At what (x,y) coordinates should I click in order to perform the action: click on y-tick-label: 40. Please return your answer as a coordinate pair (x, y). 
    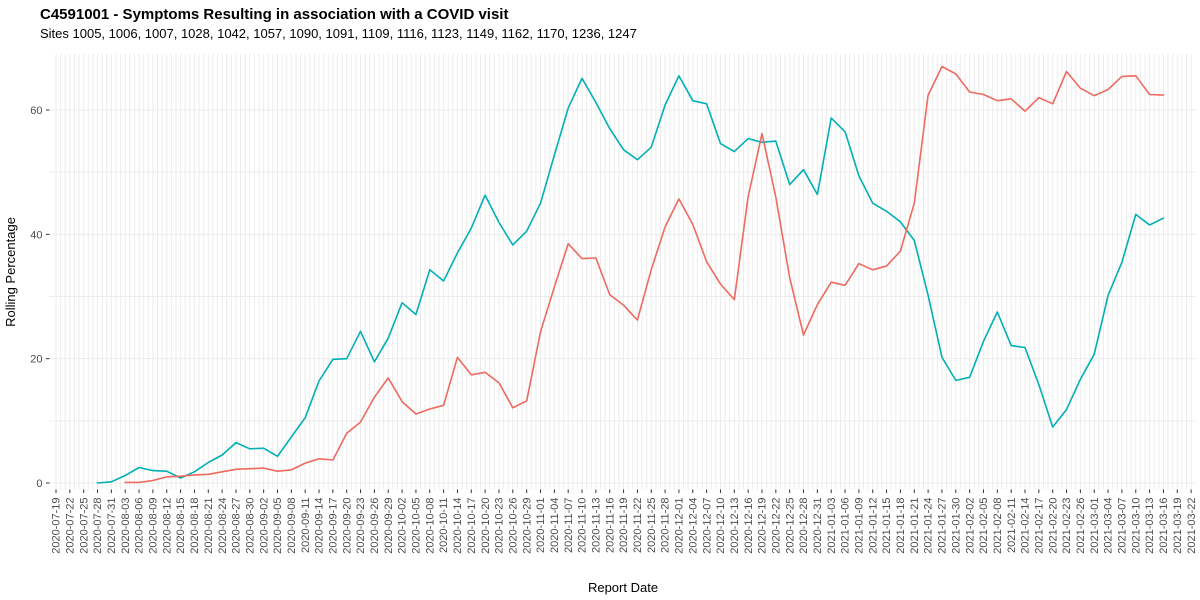
    Looking at the image, I should click on (36, 235).